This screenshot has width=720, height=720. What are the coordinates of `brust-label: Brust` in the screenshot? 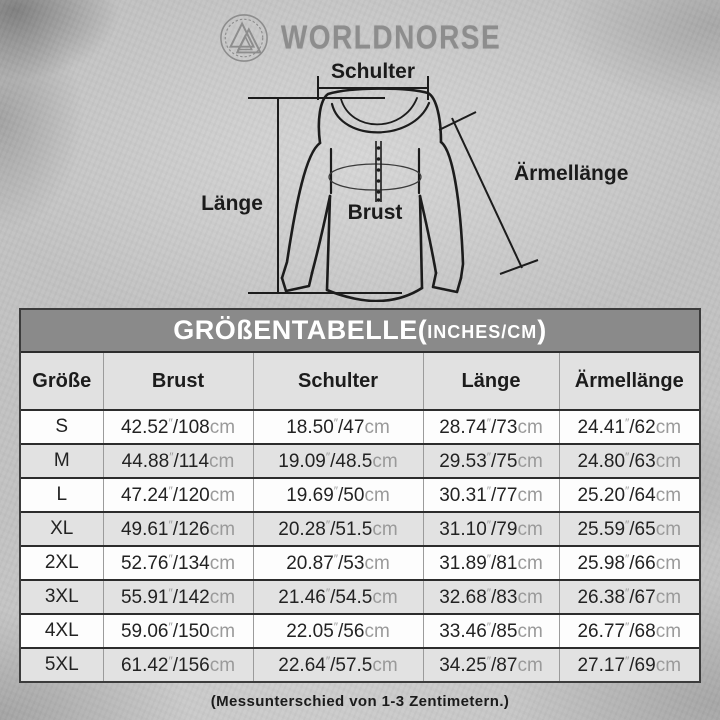 It's located at (375, 212).